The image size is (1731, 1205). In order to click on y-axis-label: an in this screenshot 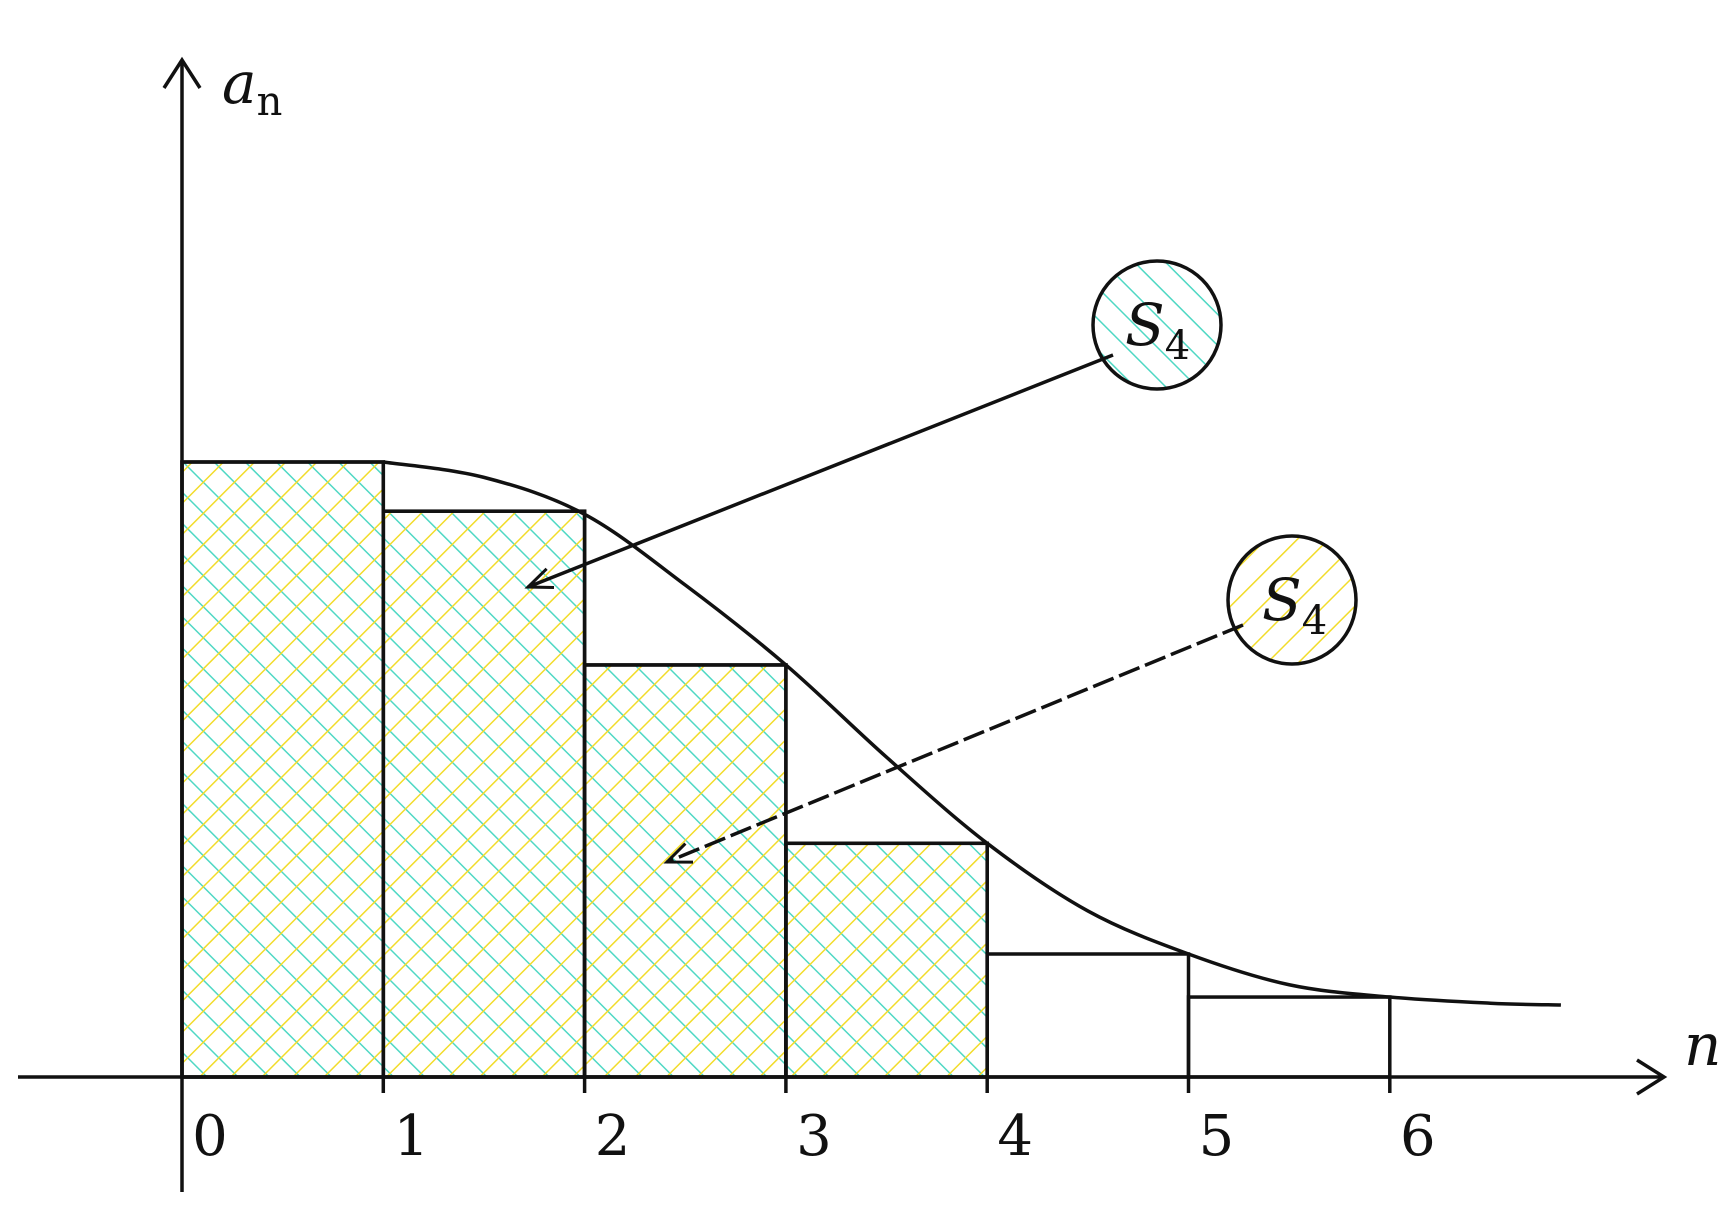, I will do `click(252, 87)`.